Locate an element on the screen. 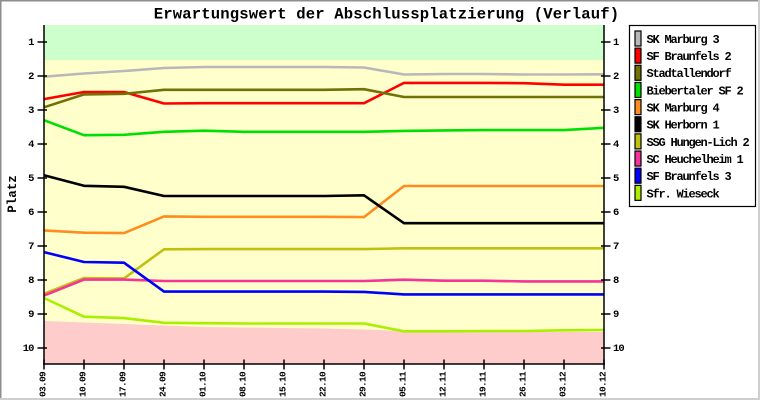  svg-text: 03.12 is located at coordinates (563, 384).